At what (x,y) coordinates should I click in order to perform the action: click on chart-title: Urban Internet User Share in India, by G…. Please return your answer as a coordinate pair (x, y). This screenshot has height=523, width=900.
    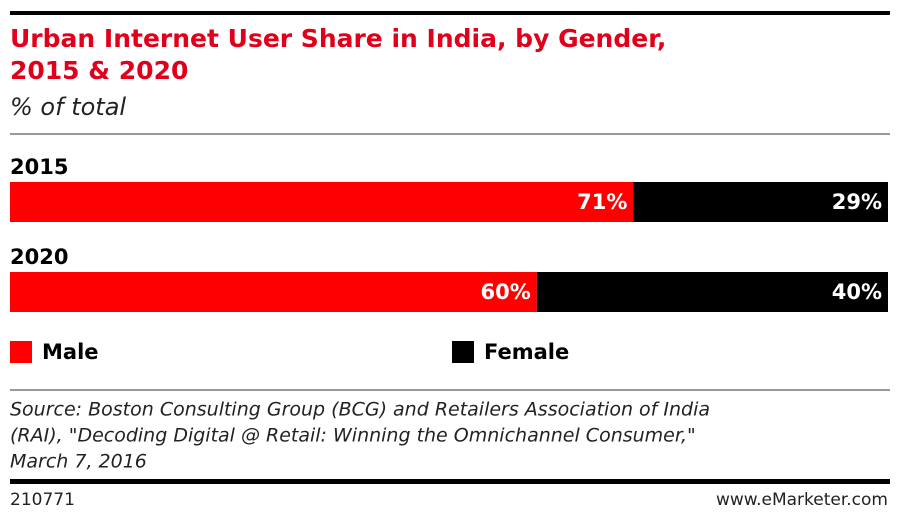
    Looking at the image, I should click on (338, 38).